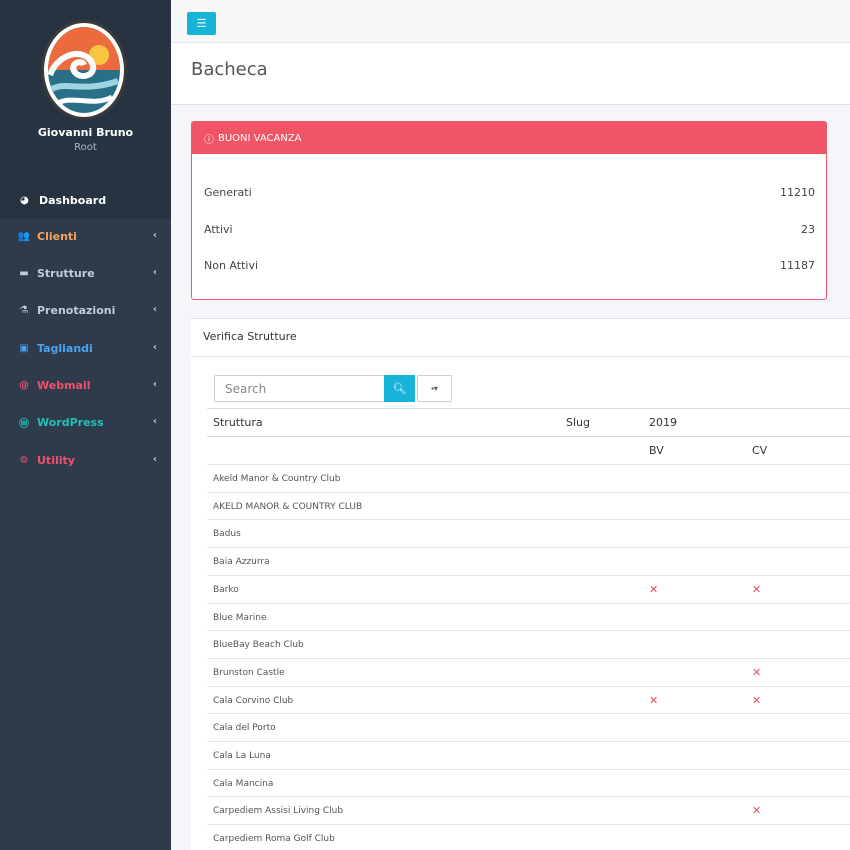 Image resolution: width=850 pixels, height=850 pixels. Describe the element at coordinates (56, 460) in the screenshot. I see `nav-label: Utility` at that location.